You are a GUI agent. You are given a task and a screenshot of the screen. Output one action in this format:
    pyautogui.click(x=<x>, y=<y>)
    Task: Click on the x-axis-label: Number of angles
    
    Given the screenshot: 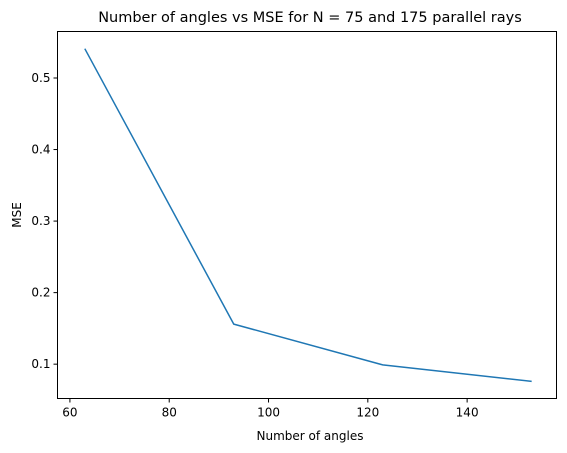 What is the action you would take?
    pyautogui.click(x=310, y=436)
    